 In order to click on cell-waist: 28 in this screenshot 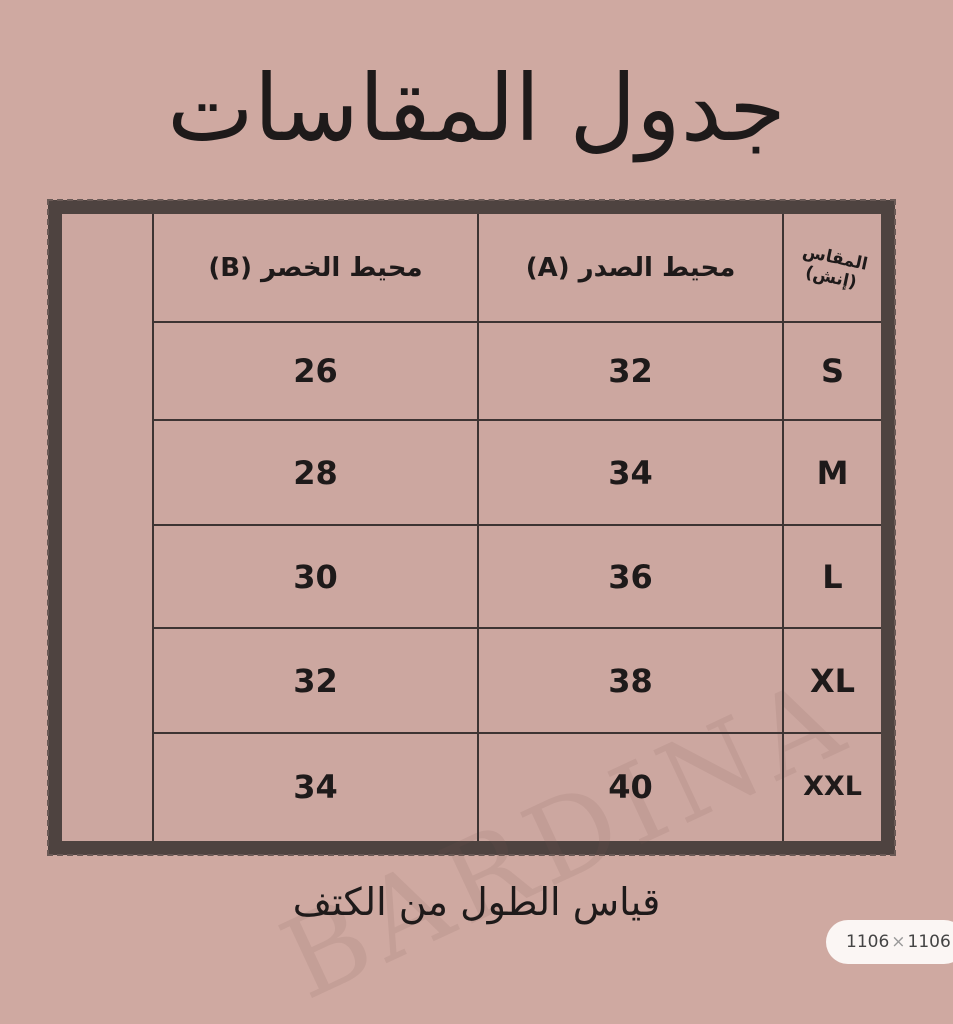, I will do `click(315, 472)`.